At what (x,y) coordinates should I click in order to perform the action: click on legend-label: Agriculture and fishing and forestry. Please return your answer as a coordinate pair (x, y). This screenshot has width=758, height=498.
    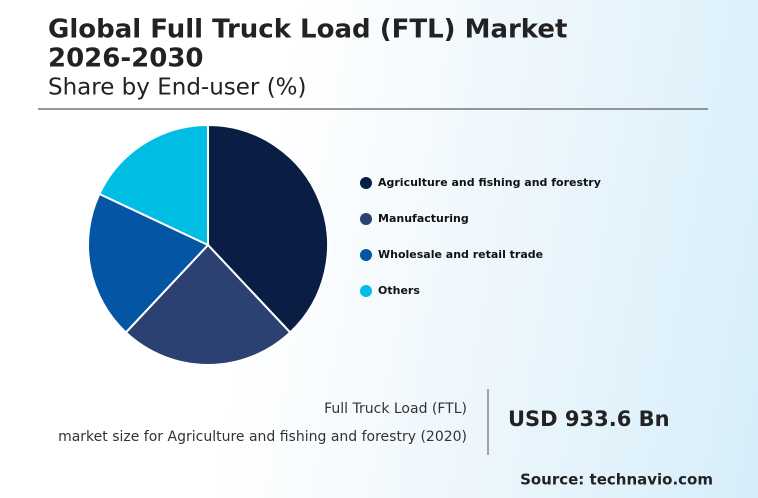
    Looking at the image, I should click on (489, 182).